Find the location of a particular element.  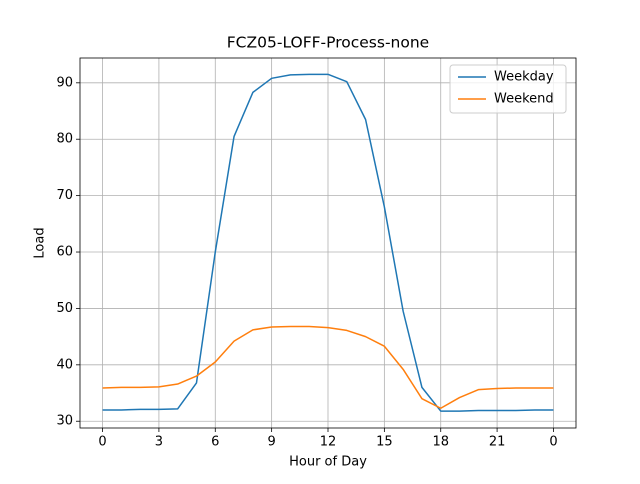

legend-label: Weekday is located at coordinates (524, 77).